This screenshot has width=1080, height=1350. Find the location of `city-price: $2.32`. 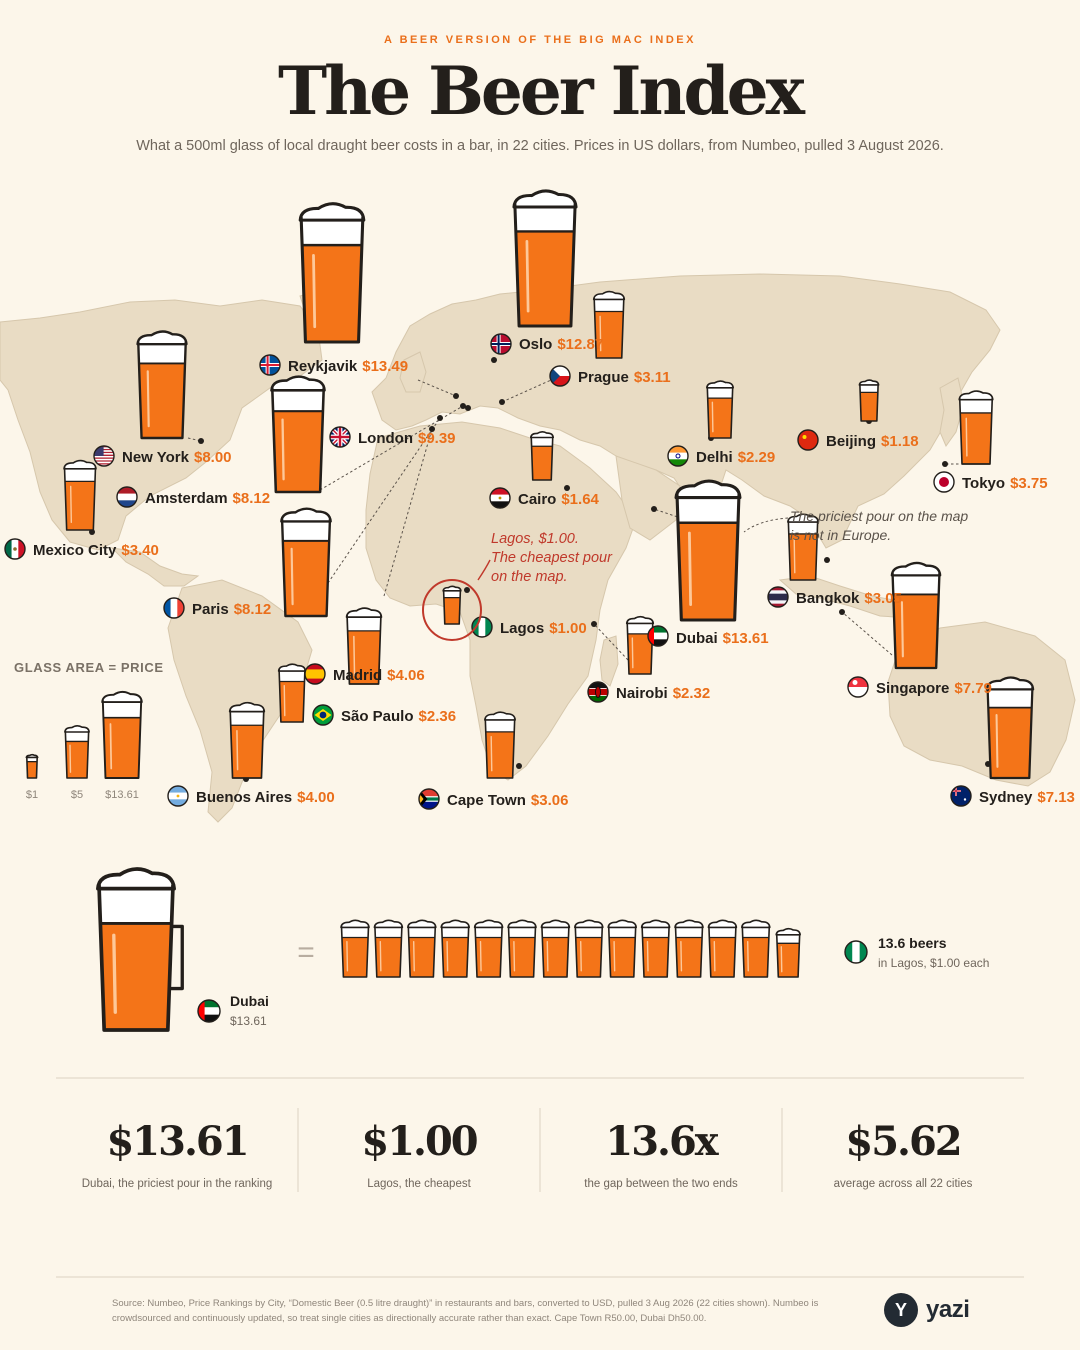

city-price: $2.32 is located at coordinates (692, 693).